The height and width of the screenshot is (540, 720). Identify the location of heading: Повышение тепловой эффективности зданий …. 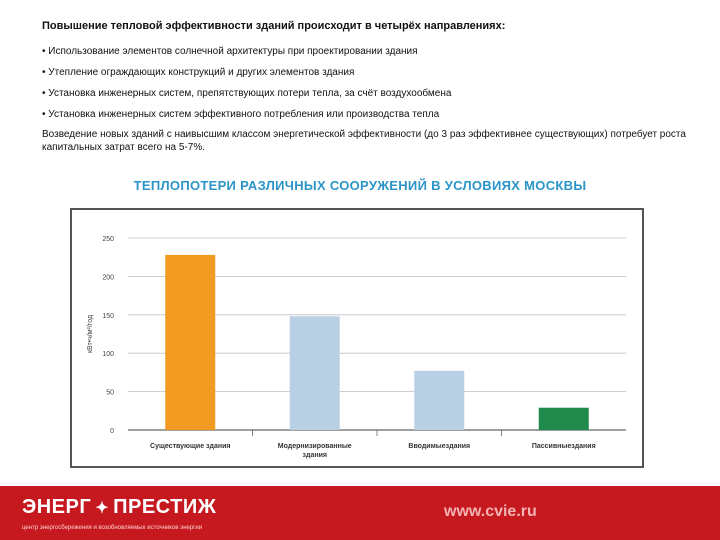
(274, 26).